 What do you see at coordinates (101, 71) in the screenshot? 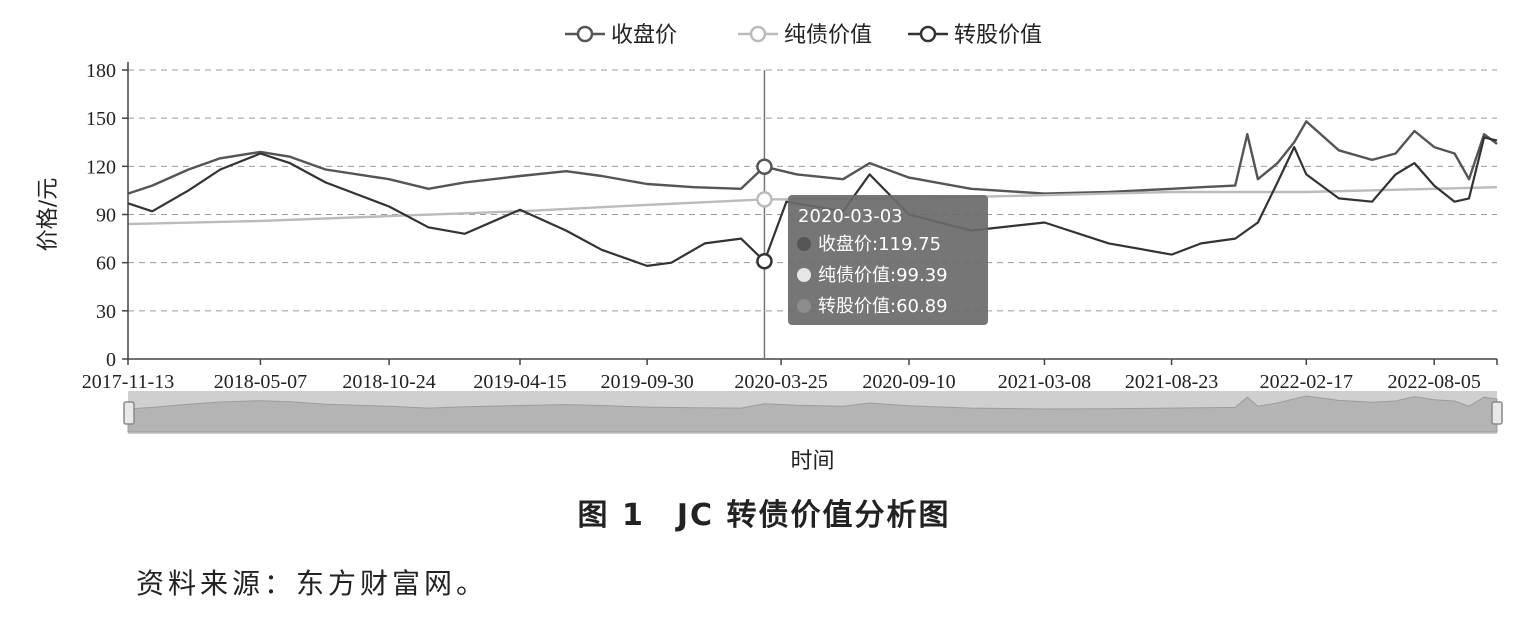
I see `y-tick-label: 180` at bounding box center [101, 71].